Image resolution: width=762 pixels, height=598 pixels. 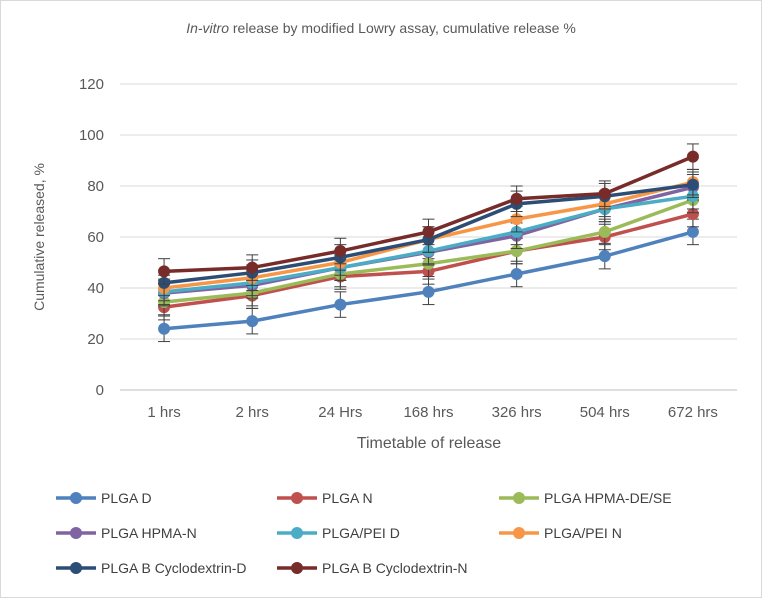 What do you see at coordinates (347, 498) in the screenshot?
I see `legend-label: PLGA N` at bounding box center [347, 498].